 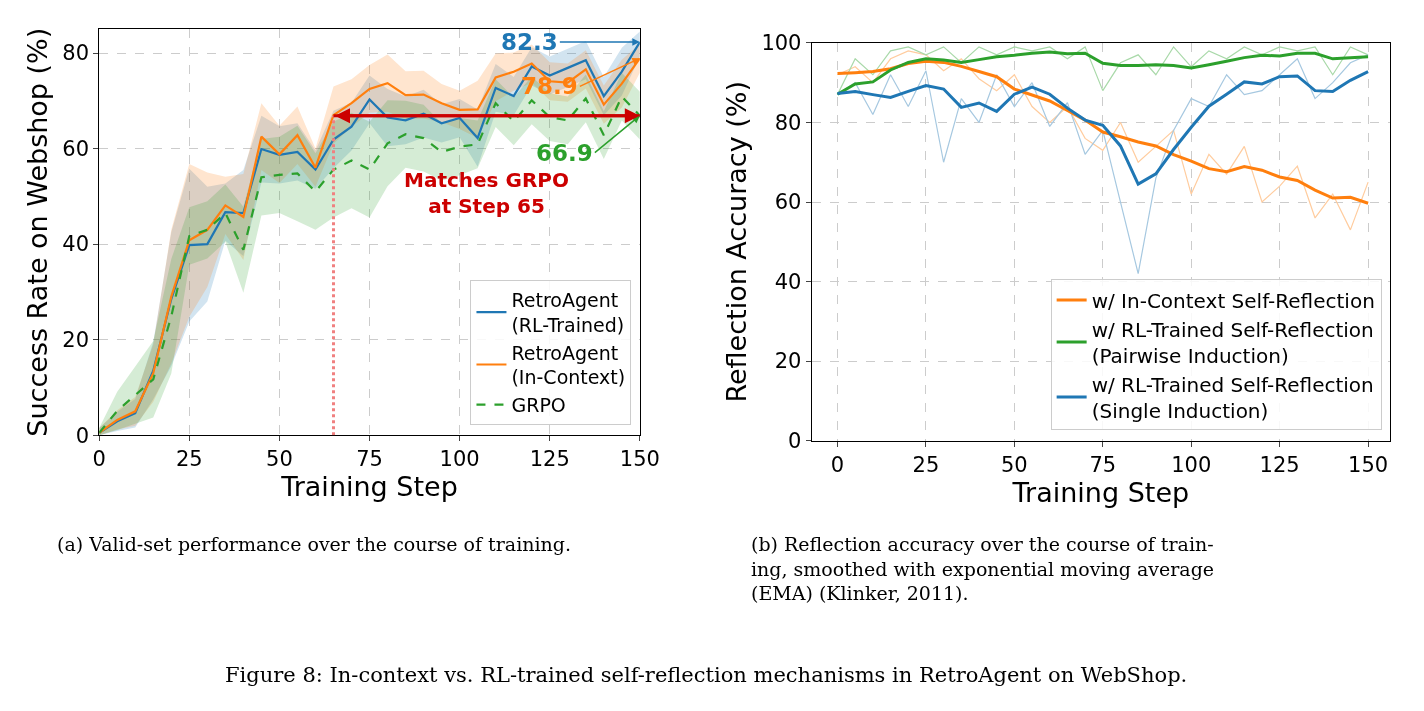 What do you see at coordinates (706, 675) in the screenshot?
I see `caption: Figure 8: In-context vs. RL-trained self-reflection mechanisms in RetroAgent on WebShop.` at bounding box center [706, 675].